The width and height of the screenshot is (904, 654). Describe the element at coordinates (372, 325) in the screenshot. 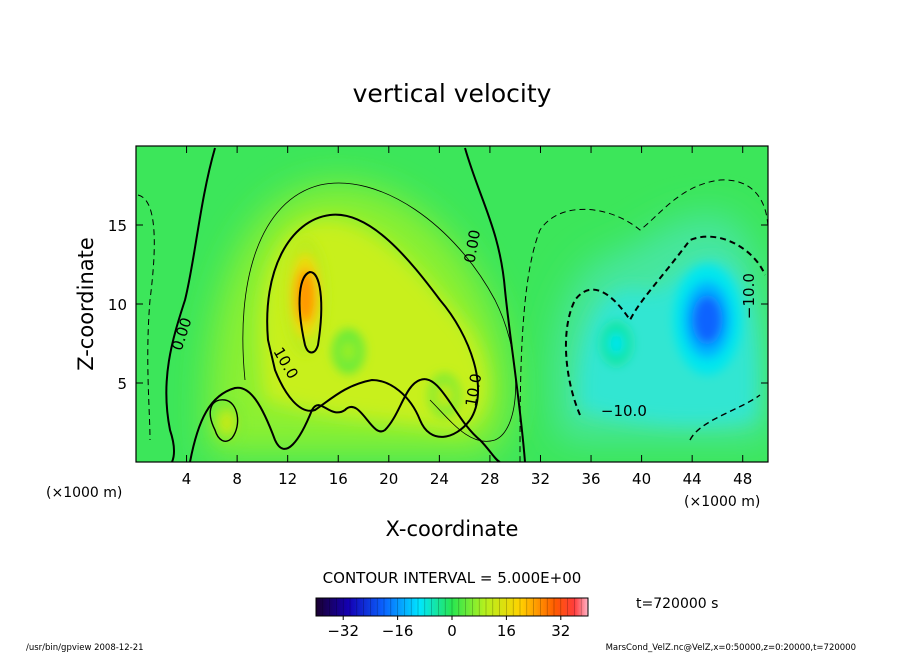

I see `contour-ten-main` at that location.